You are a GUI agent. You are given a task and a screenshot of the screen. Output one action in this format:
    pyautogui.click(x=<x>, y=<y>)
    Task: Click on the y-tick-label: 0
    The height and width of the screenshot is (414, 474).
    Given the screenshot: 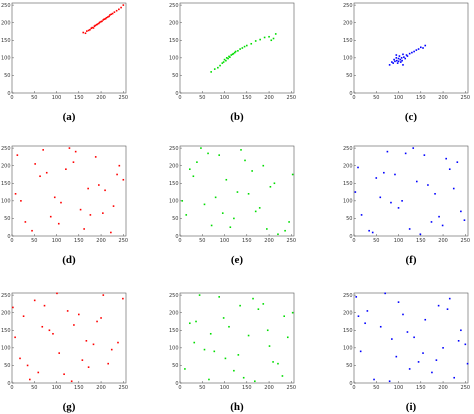 What is the action you would take?
    pyautogui.click(x=176, y=94)
    